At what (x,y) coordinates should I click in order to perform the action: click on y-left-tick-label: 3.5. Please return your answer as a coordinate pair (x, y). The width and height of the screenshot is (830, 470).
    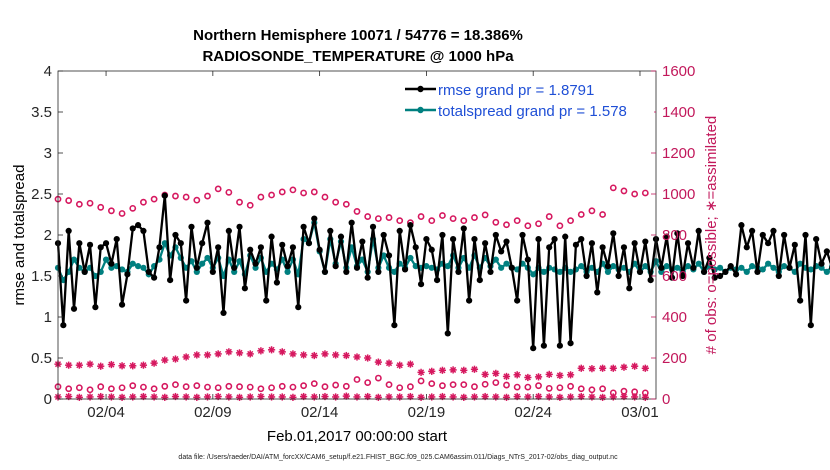
    Looking at the image, I should click on (41, 112).